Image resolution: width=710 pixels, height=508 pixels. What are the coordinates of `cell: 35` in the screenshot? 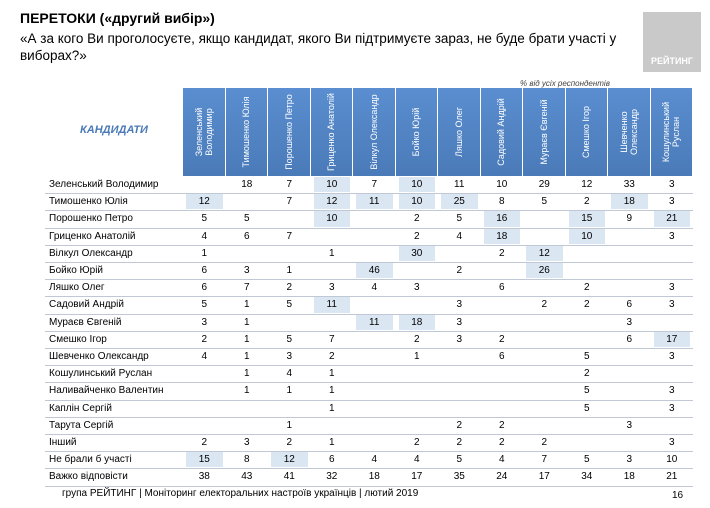 It's located at (459, 477).